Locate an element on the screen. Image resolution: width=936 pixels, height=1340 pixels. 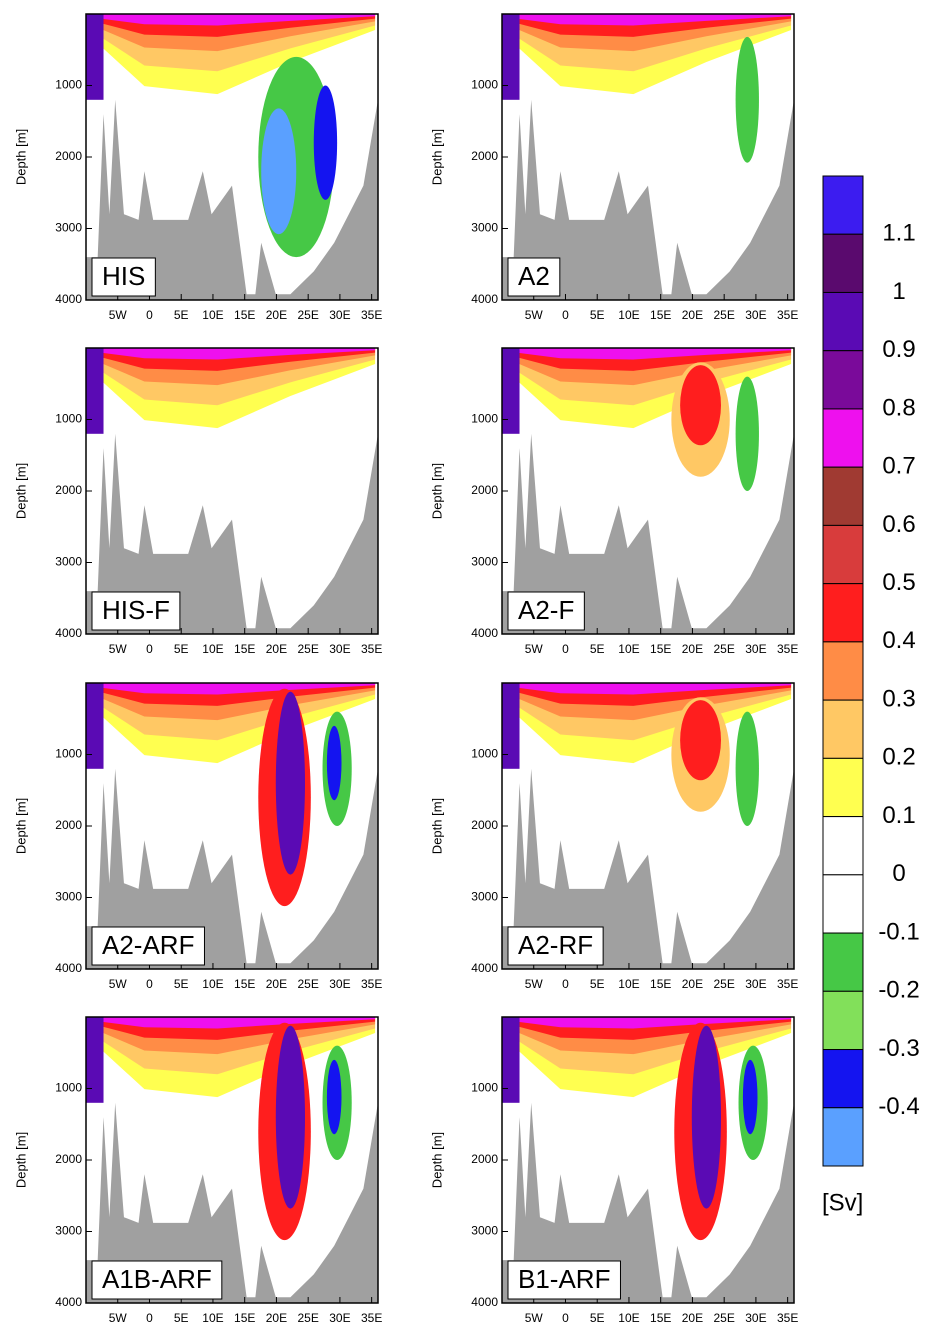
colorbar-label: -0.2 is located at coordinates (898, 990).